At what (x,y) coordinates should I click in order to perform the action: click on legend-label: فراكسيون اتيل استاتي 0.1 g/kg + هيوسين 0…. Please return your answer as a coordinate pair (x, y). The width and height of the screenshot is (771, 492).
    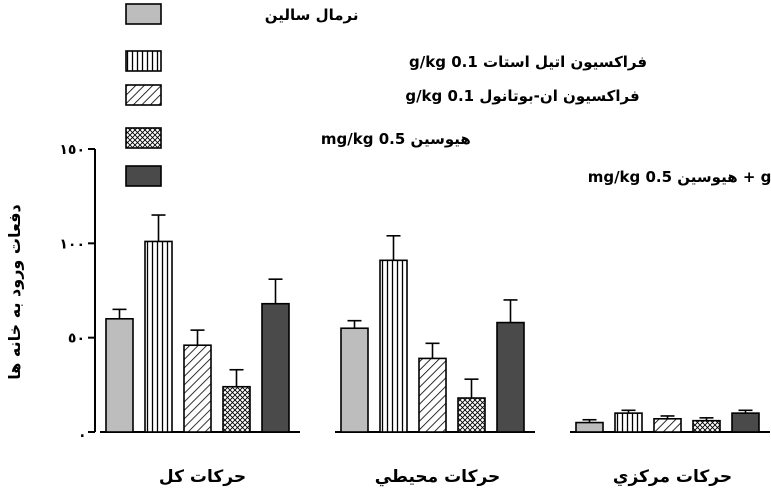
    Looking at the image, I should click on (679, 177).